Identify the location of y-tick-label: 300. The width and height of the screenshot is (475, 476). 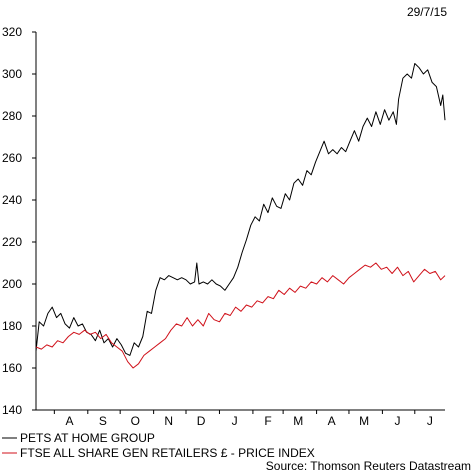
(12, 74).